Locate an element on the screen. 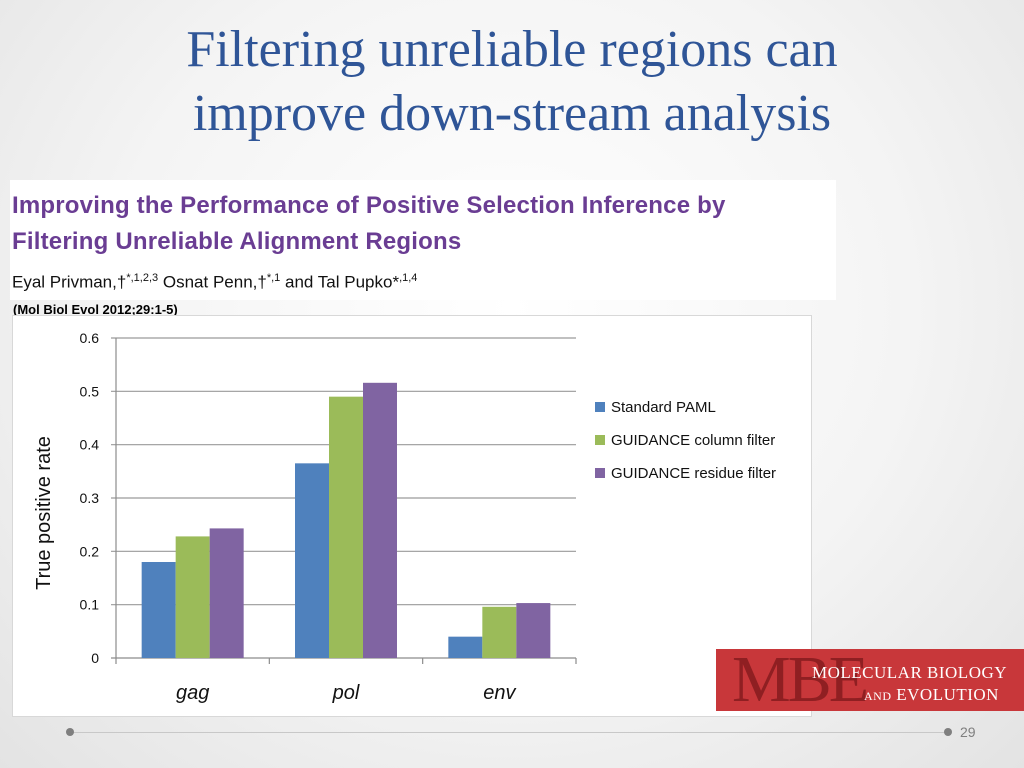 This screenshot has width=1024, height=768. y-tick-label: 0.1 is located at coordinates (90, 605).